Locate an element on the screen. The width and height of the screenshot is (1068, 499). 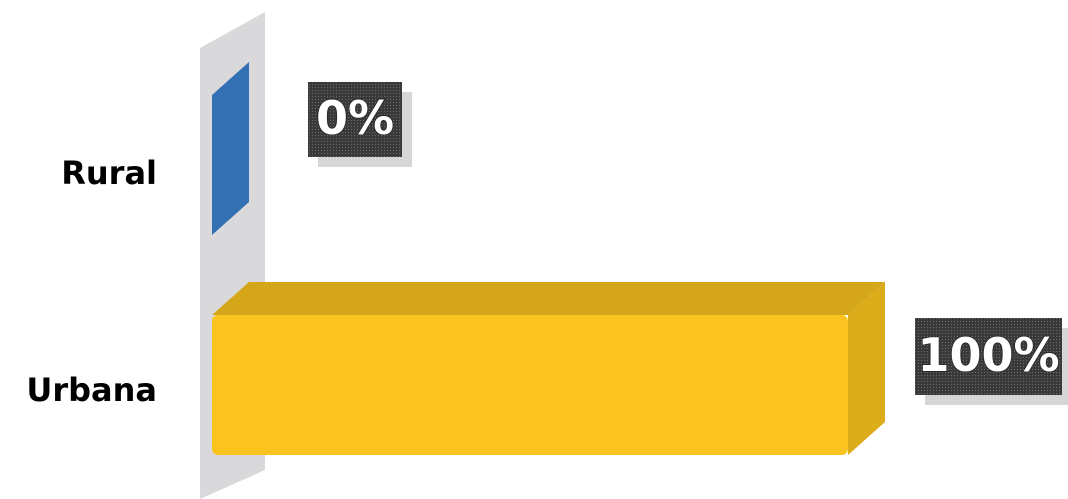
bar is located at coordinates (230, 148).